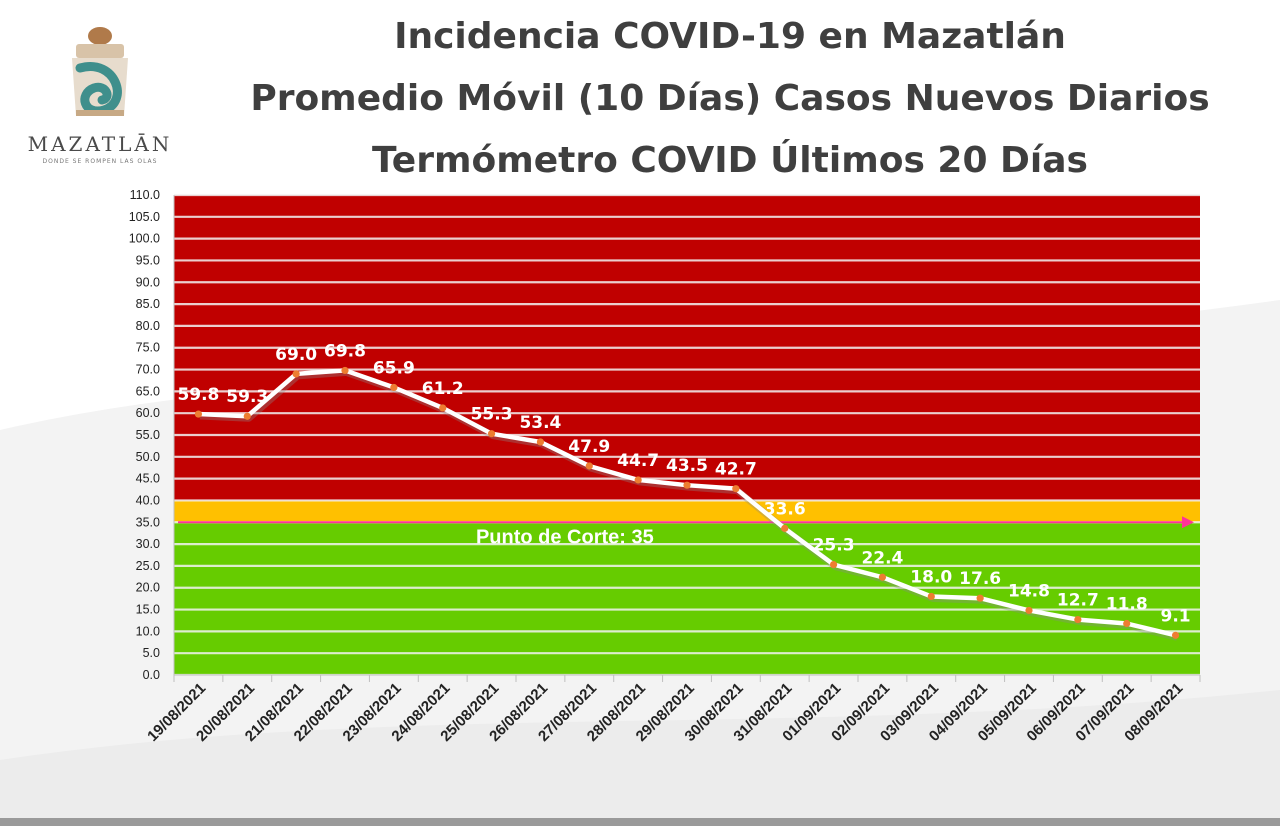  I want to click on data-label: 44.7, so click(638, 461).